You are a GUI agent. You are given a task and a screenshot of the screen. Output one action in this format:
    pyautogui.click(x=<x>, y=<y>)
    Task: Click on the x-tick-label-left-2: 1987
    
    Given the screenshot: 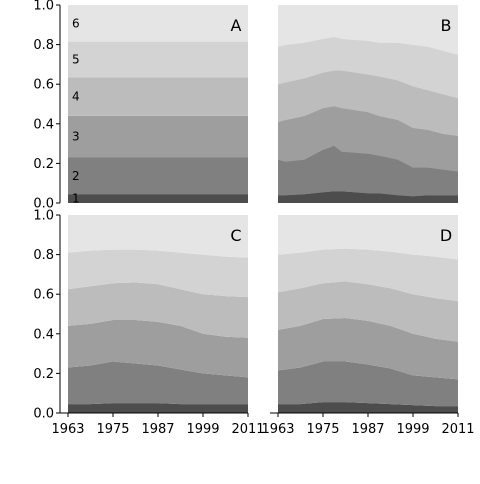 What is the action you would take?
    pyautogui.click(x=157, y=429)
    